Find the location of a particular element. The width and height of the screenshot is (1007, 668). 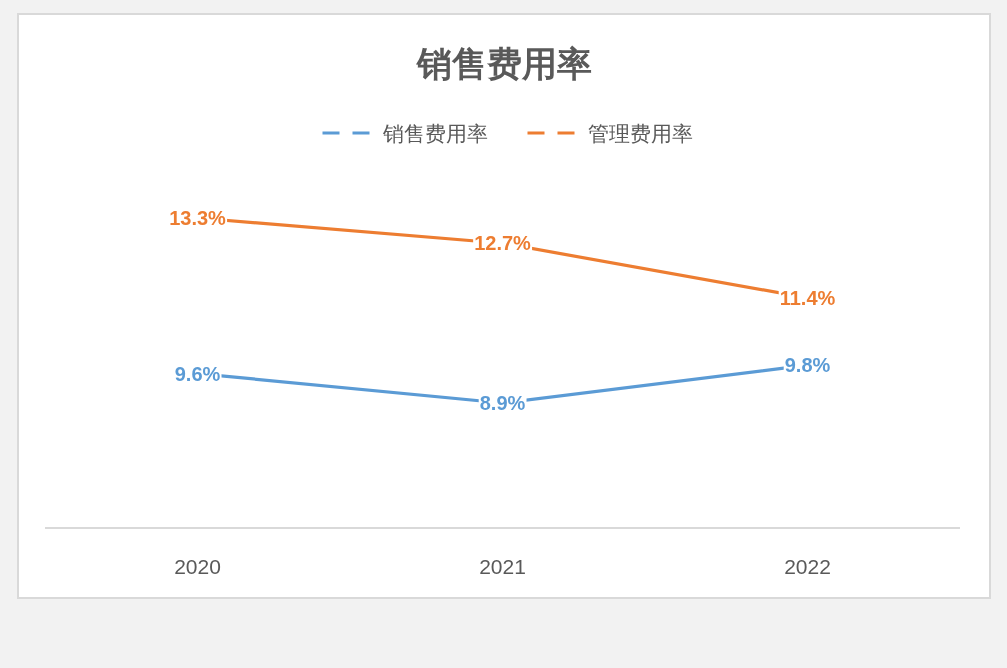

title: 销售费用率 is located at coordinates (504, 63).